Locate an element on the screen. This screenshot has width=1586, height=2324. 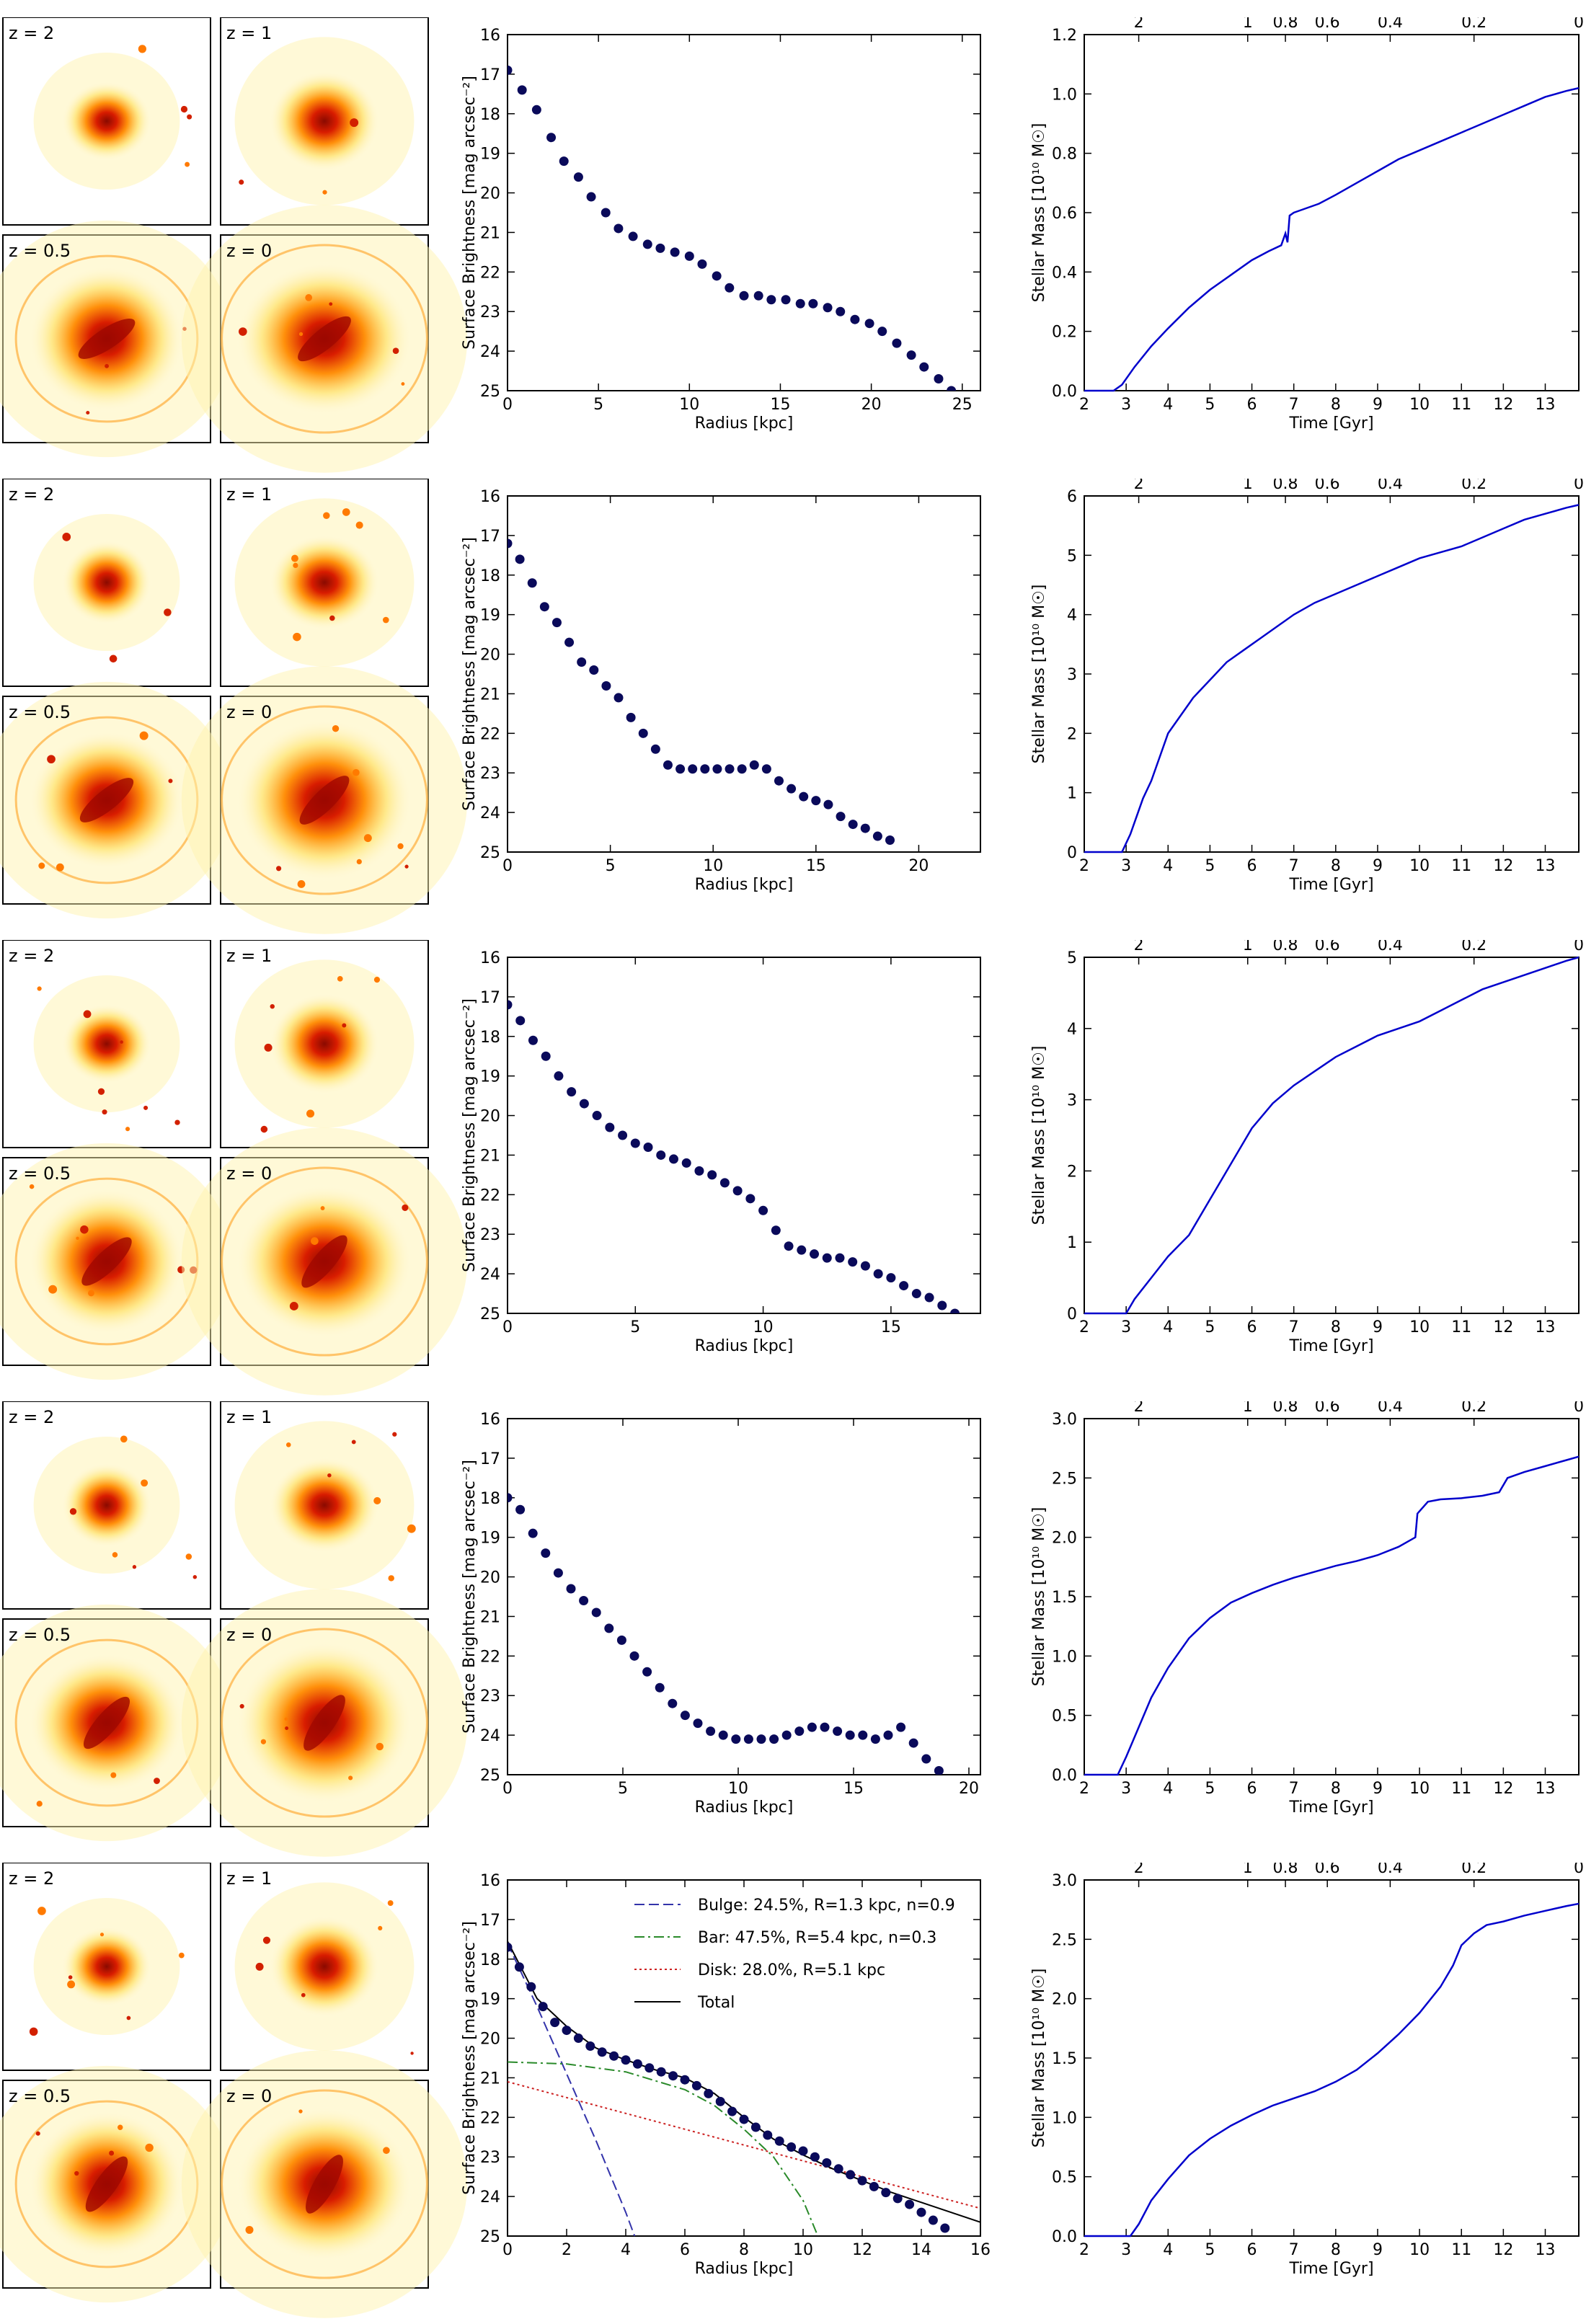
y-tick-label: 1.5 is located at coordinates (1065, 2059).